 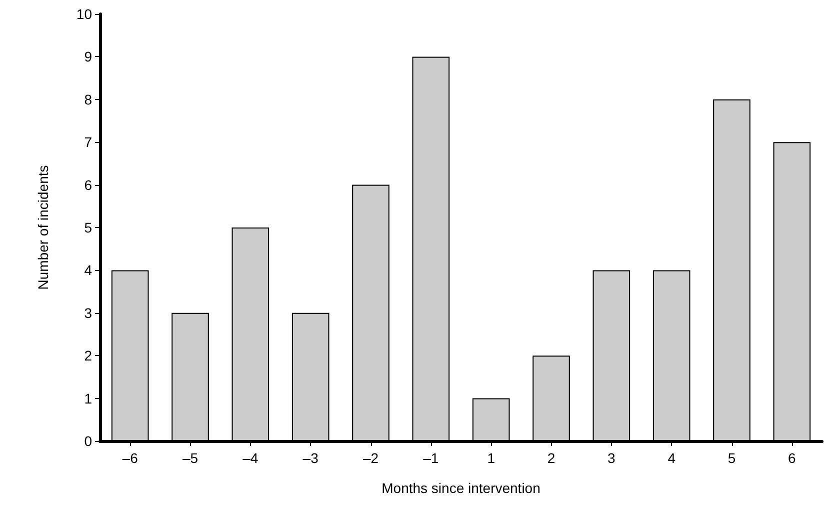 What do you see at coordinates (551, 458) in the screenshot?
I see `x-tick-label: 2` at bounding box center [551, 458].